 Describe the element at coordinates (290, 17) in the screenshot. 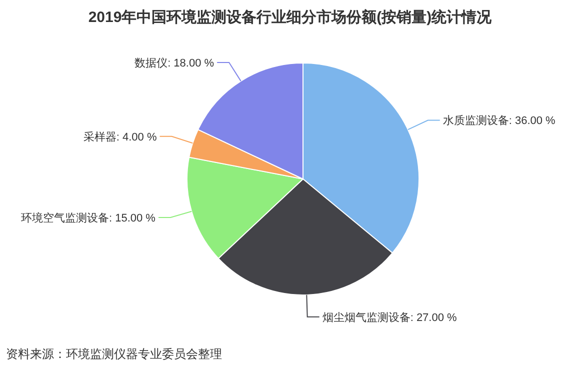

I see `chart-title: 2019年中国环境监测设备行业细分市场份额(按销量)统计情况` at that location.